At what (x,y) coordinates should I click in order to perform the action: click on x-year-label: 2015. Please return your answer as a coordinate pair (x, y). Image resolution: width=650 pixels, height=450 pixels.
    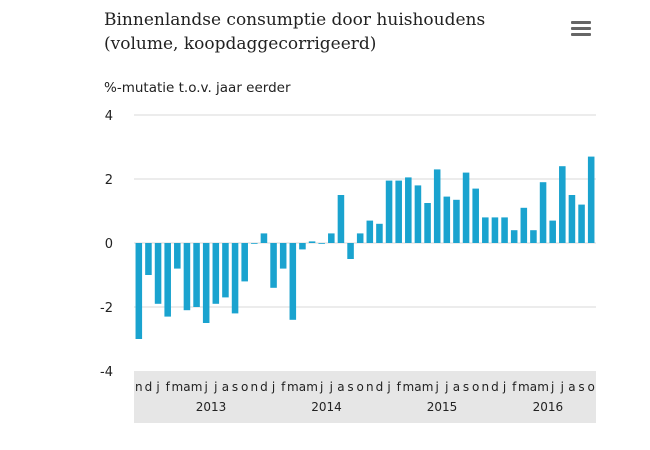
    Looking at the image, I should click on (442, 407).